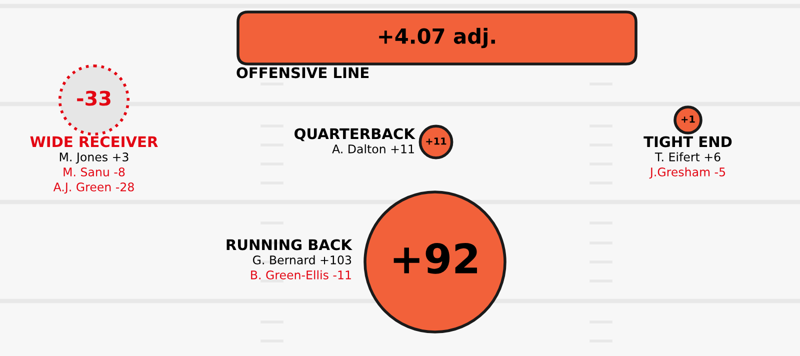 The width and height of the screenshot is (800, 356). I want to click on category-label: TIGHT END, so click(688, 142).